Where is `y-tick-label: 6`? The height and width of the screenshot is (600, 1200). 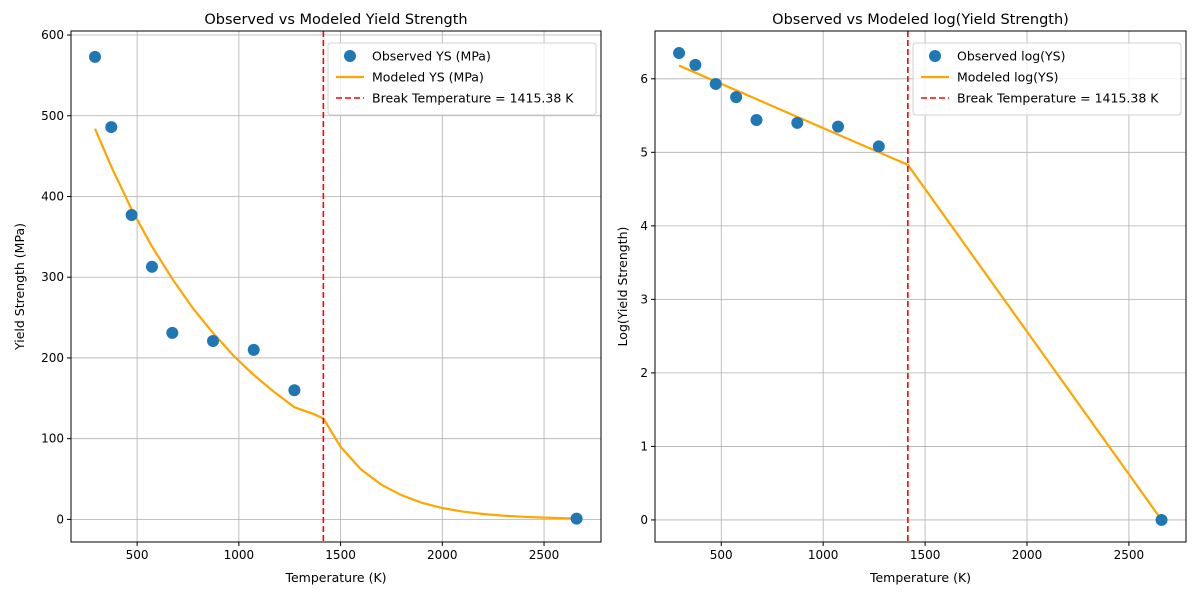
y-tick-label: 6 is located at coordinates (644, 79).